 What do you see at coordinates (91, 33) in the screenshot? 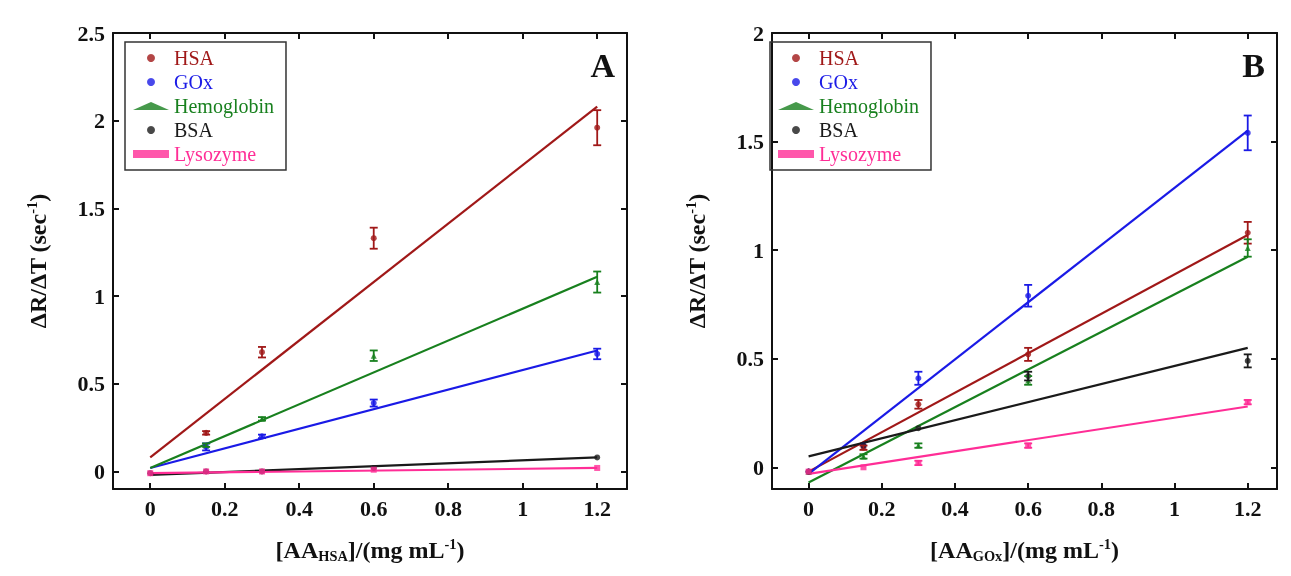
I see `y-tick-label: 2.5` at bounding box center [91, 33].